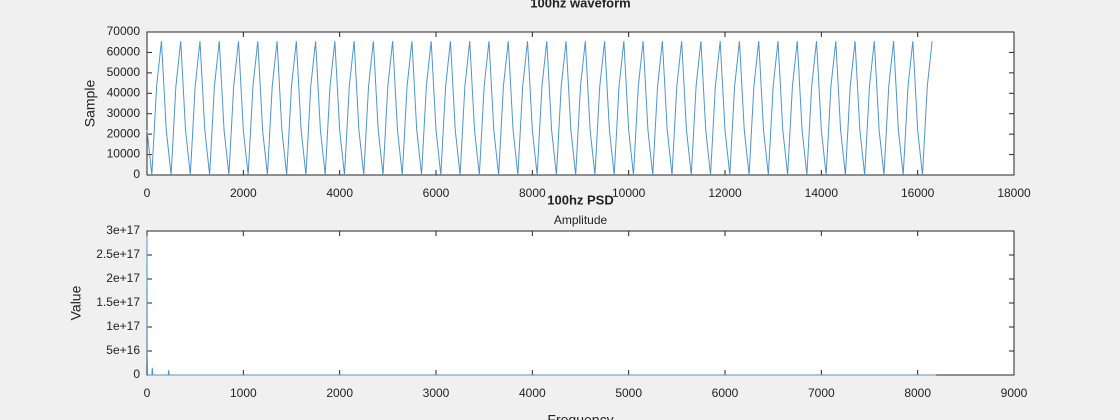 Image resolution: width=1120 pixels, height=420 pixels. What do you see at coordinates (436, 393) in the screenshot?
I see `x-tick-label: 3000` at bounding box center [436, 393].